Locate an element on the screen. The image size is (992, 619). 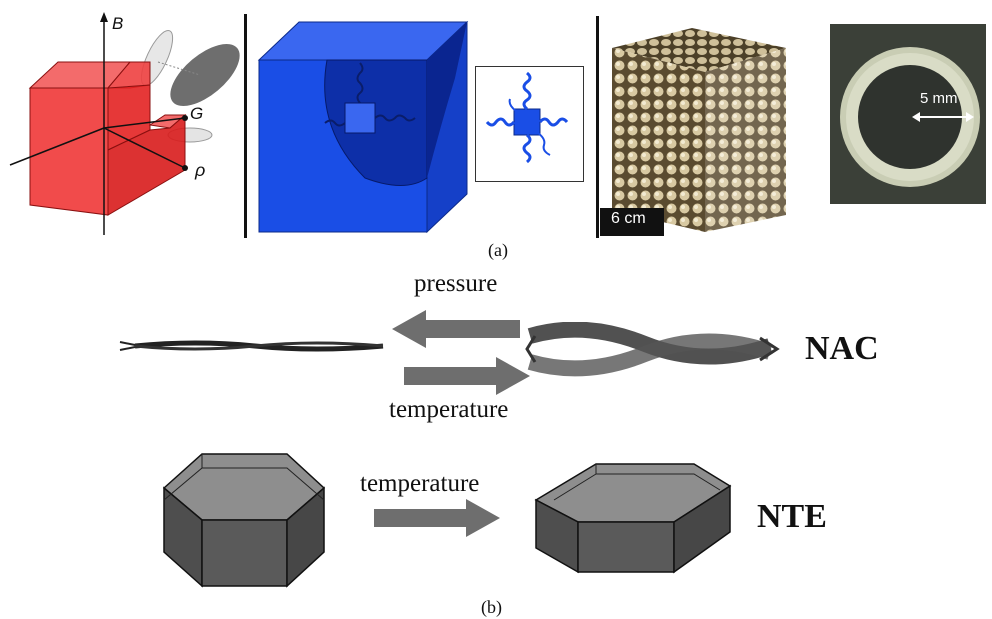
left-arrow-pressure is located at coordinates (456, 329).